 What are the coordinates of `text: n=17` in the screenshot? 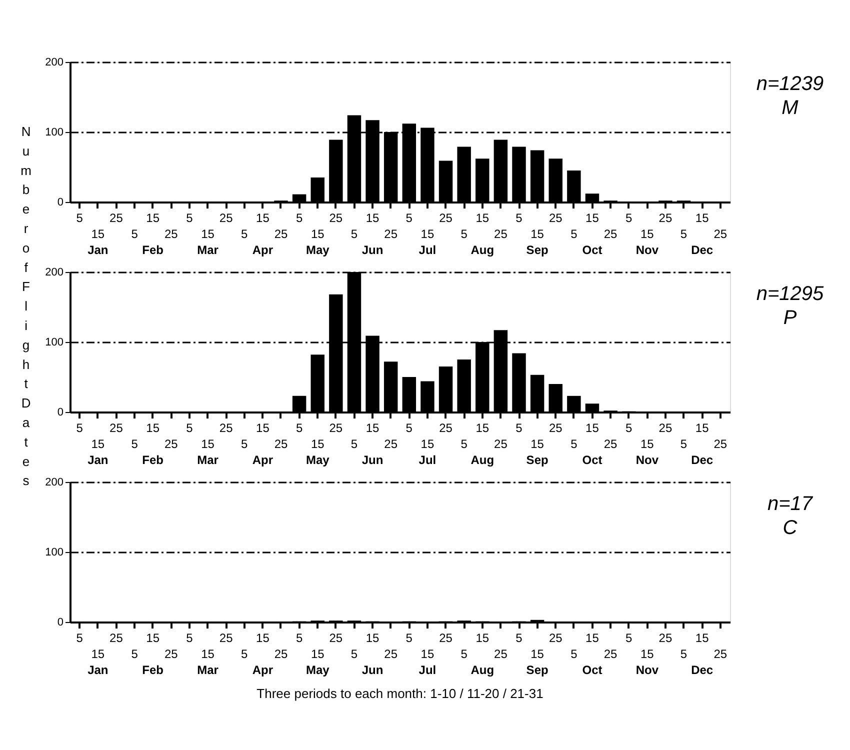 It's located at (790, 504).